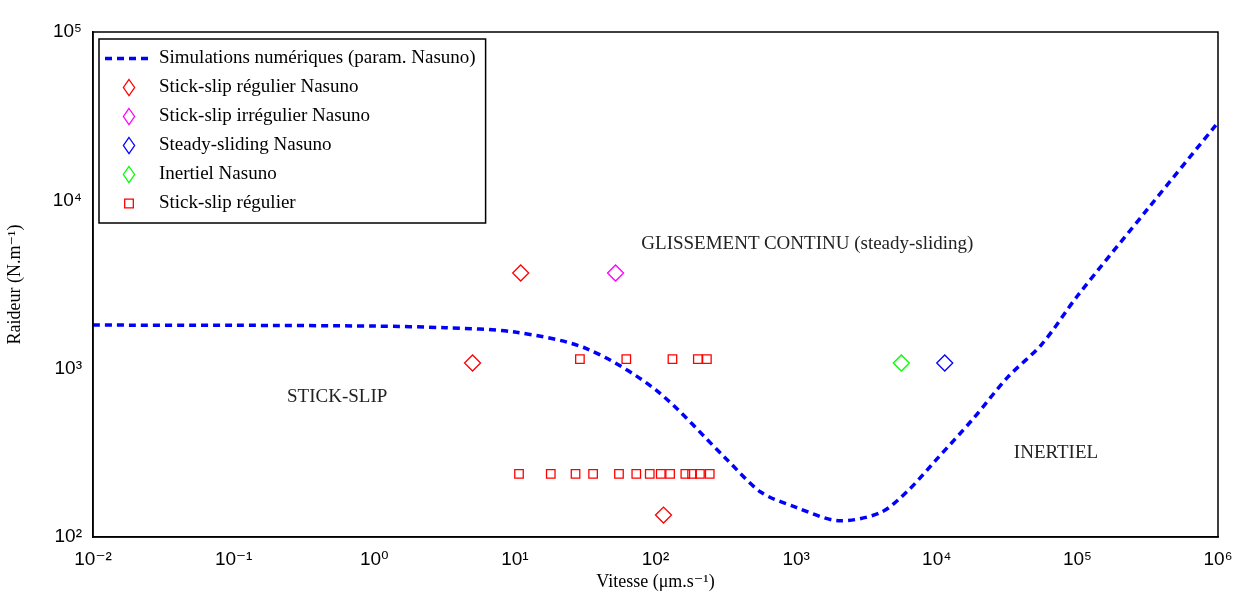 The width and height of the screenshot is (1237, 593). Describe the element at coordinates (14, 284) in the screenshot. I see `y-axis-title: Raideur (N.m⁻¹)` at that location.